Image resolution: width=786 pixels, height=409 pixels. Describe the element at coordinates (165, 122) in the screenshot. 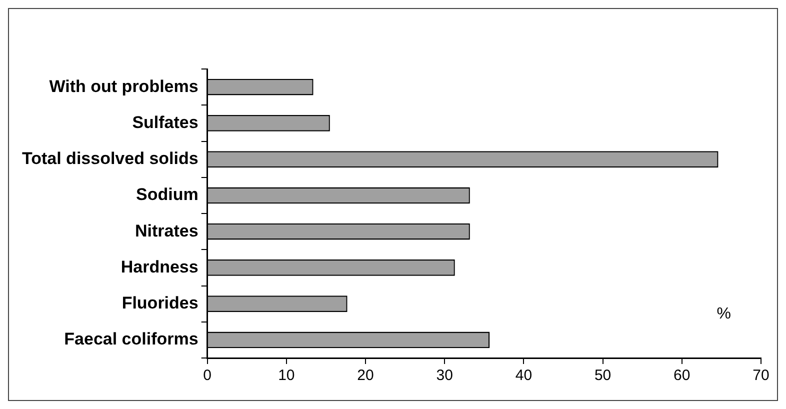

I see `y-tick-label: Sulfates` at that location.